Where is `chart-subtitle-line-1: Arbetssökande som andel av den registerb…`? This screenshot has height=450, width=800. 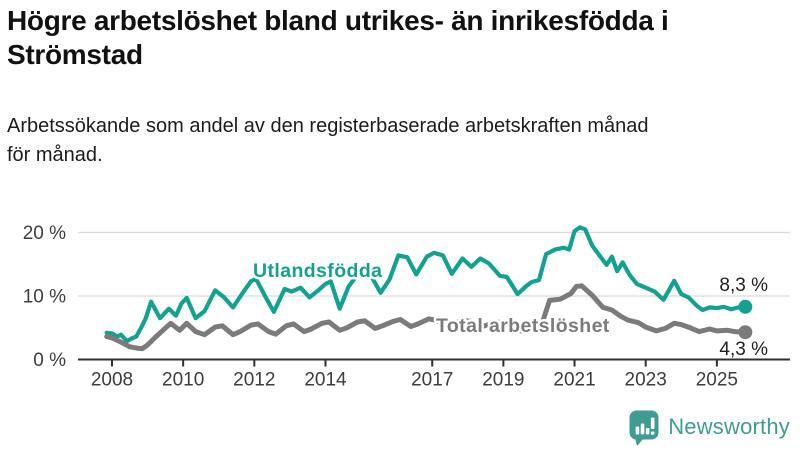
chart-subtitle-line-1: Arbetssökande som andel av den registerb… is located at coordinates (328, 126).